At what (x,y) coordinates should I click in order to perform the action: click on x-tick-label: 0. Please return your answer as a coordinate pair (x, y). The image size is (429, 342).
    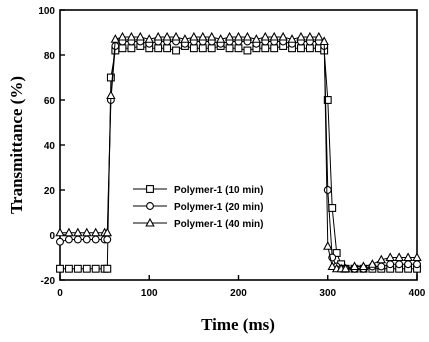
    Looking at the image, I should click on (60, 293).